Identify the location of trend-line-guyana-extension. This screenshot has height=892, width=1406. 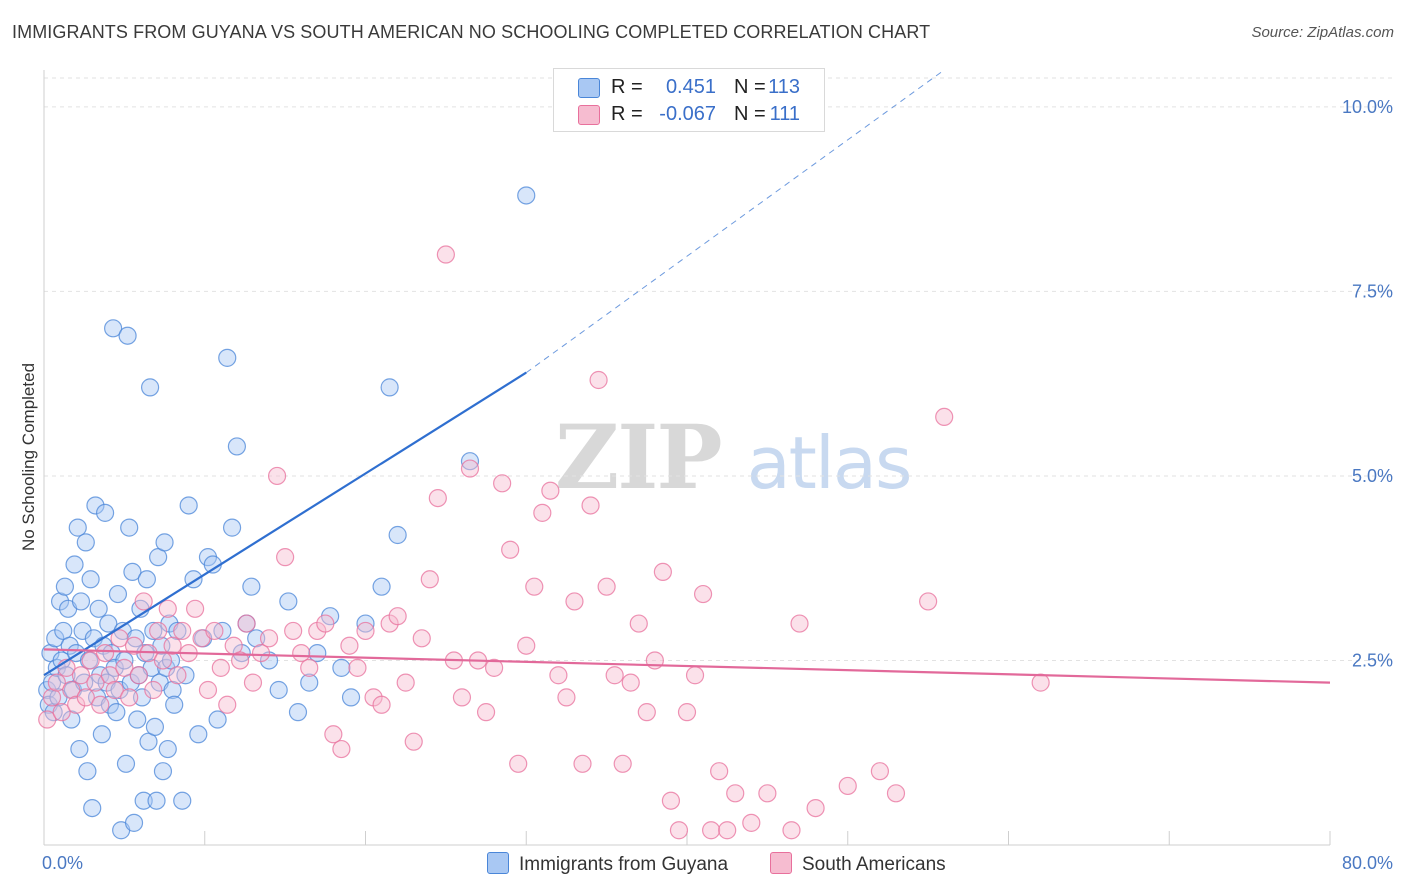
(735, 221).